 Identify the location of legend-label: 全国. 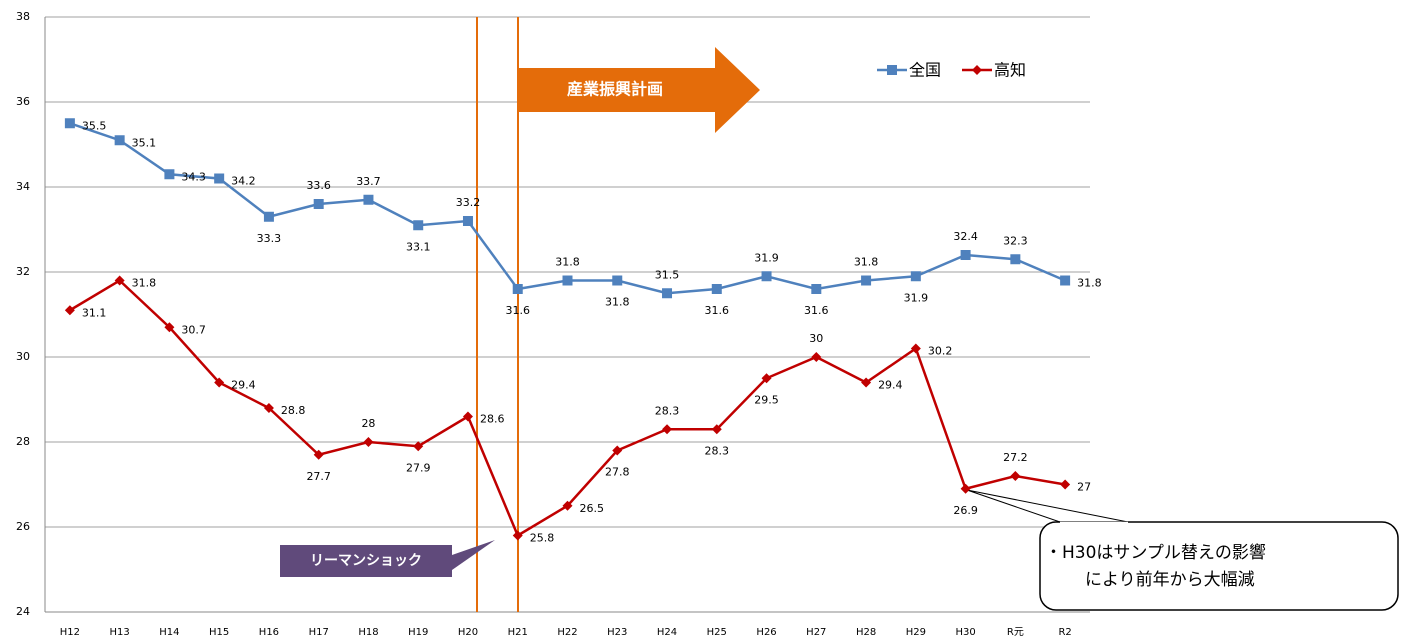
(925, 70).